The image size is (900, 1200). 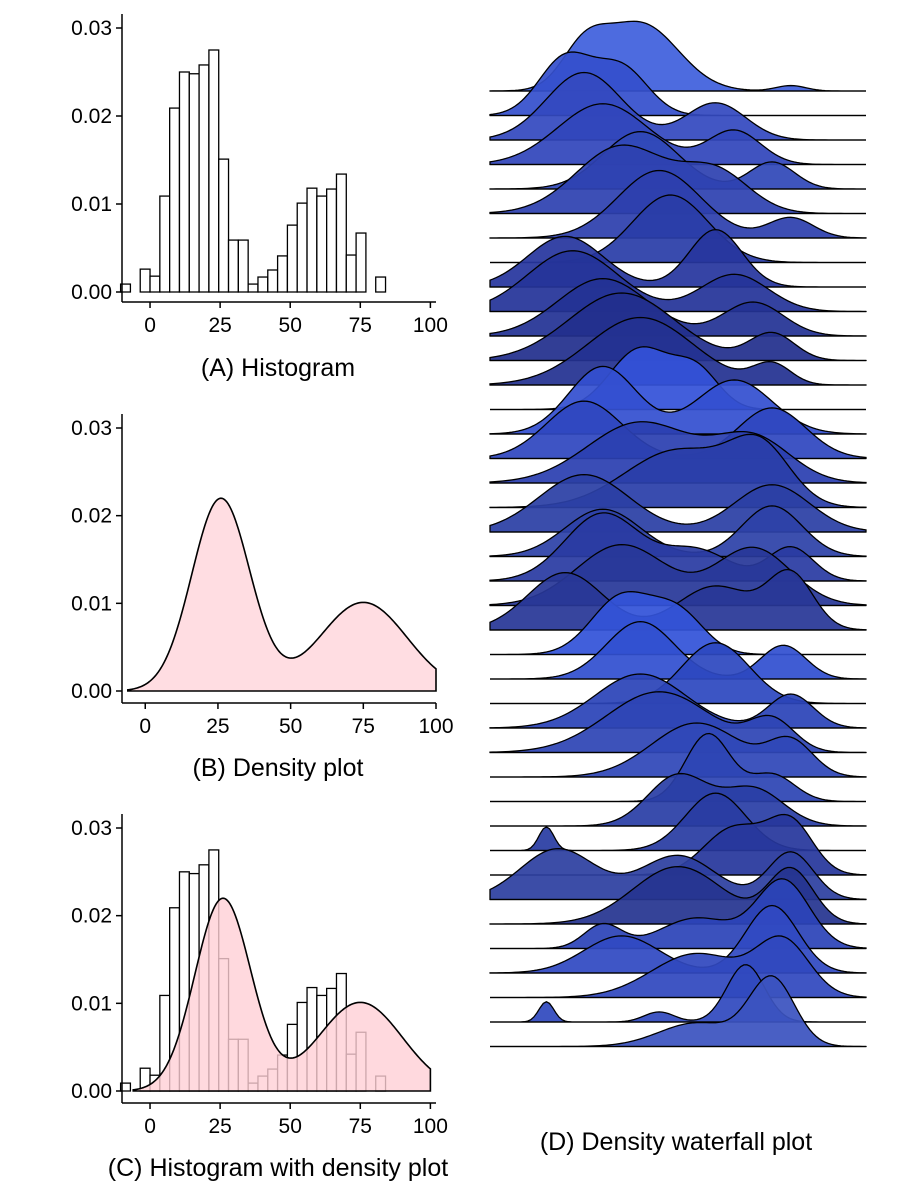 I want to click on panel-b-y-tick-label: 0.00, so click(x=91, y=691).